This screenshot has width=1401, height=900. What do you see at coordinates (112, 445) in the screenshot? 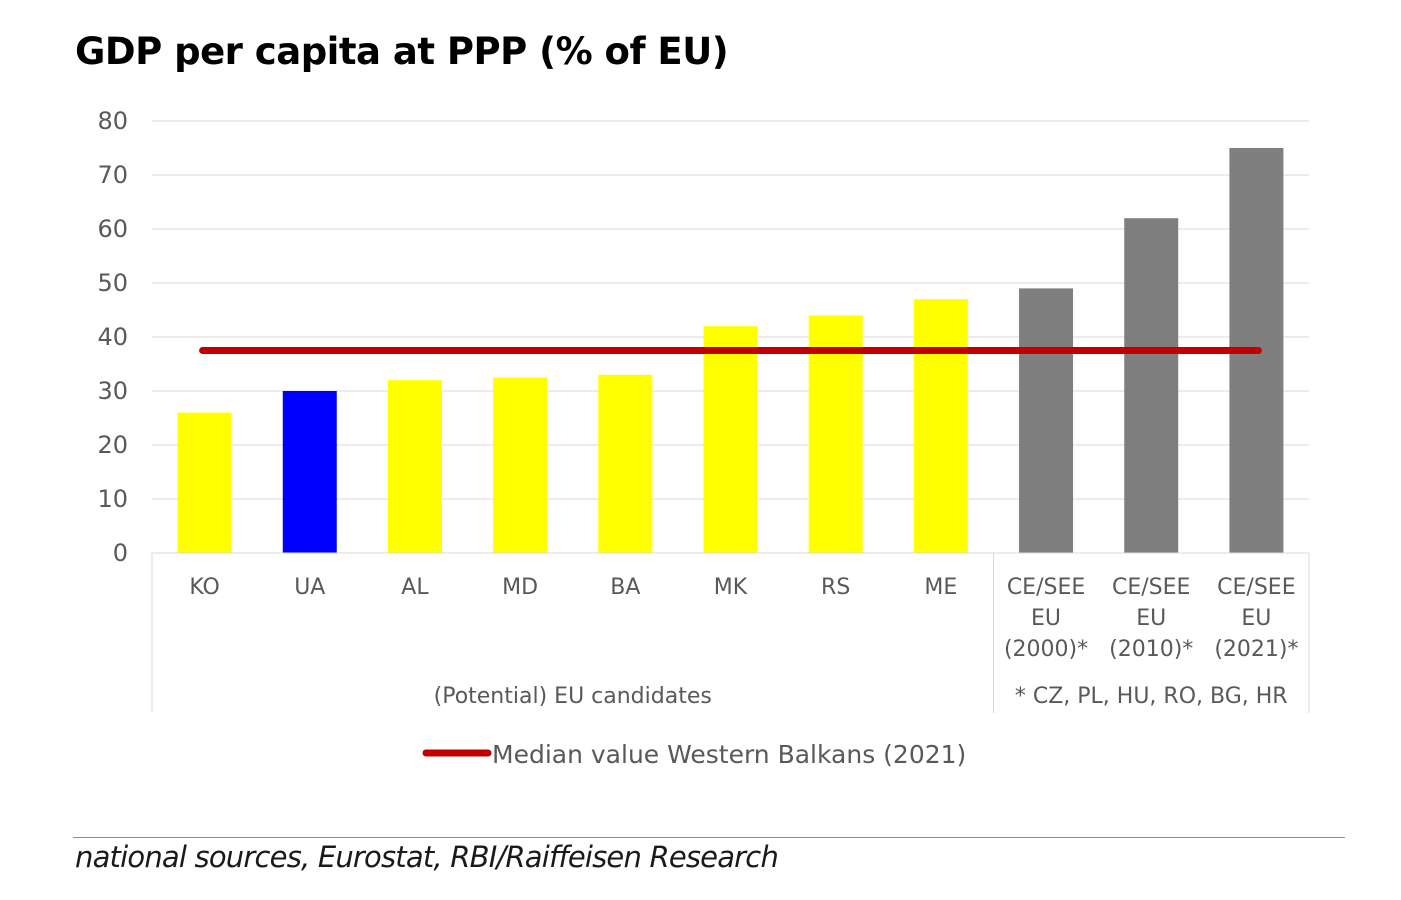
I see `y-tick-label: 20` at bounding box center [112, 445].